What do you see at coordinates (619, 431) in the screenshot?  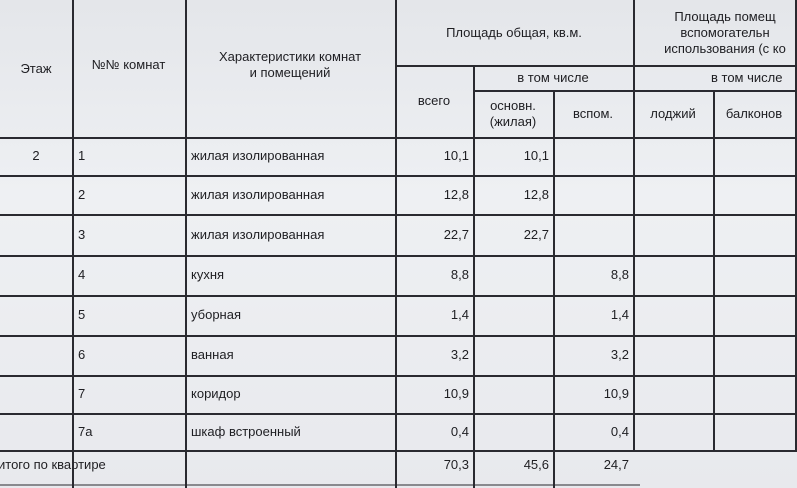 I see `row-aux: 0,4` at bounding box center [619, 431].